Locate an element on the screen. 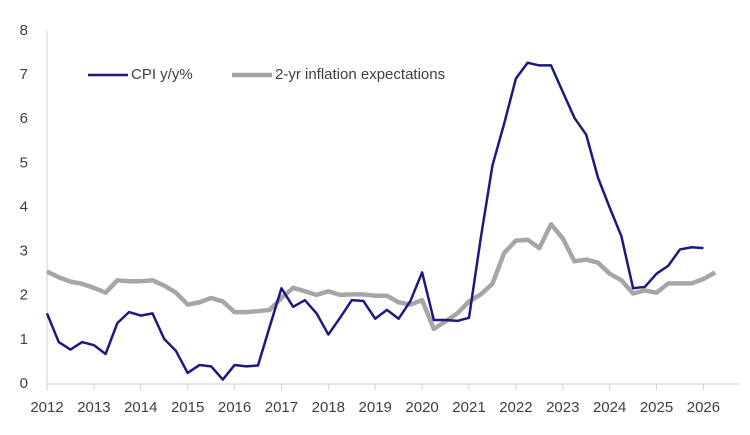  x-tick-label: 2012 is located at coordinates (46, 407).